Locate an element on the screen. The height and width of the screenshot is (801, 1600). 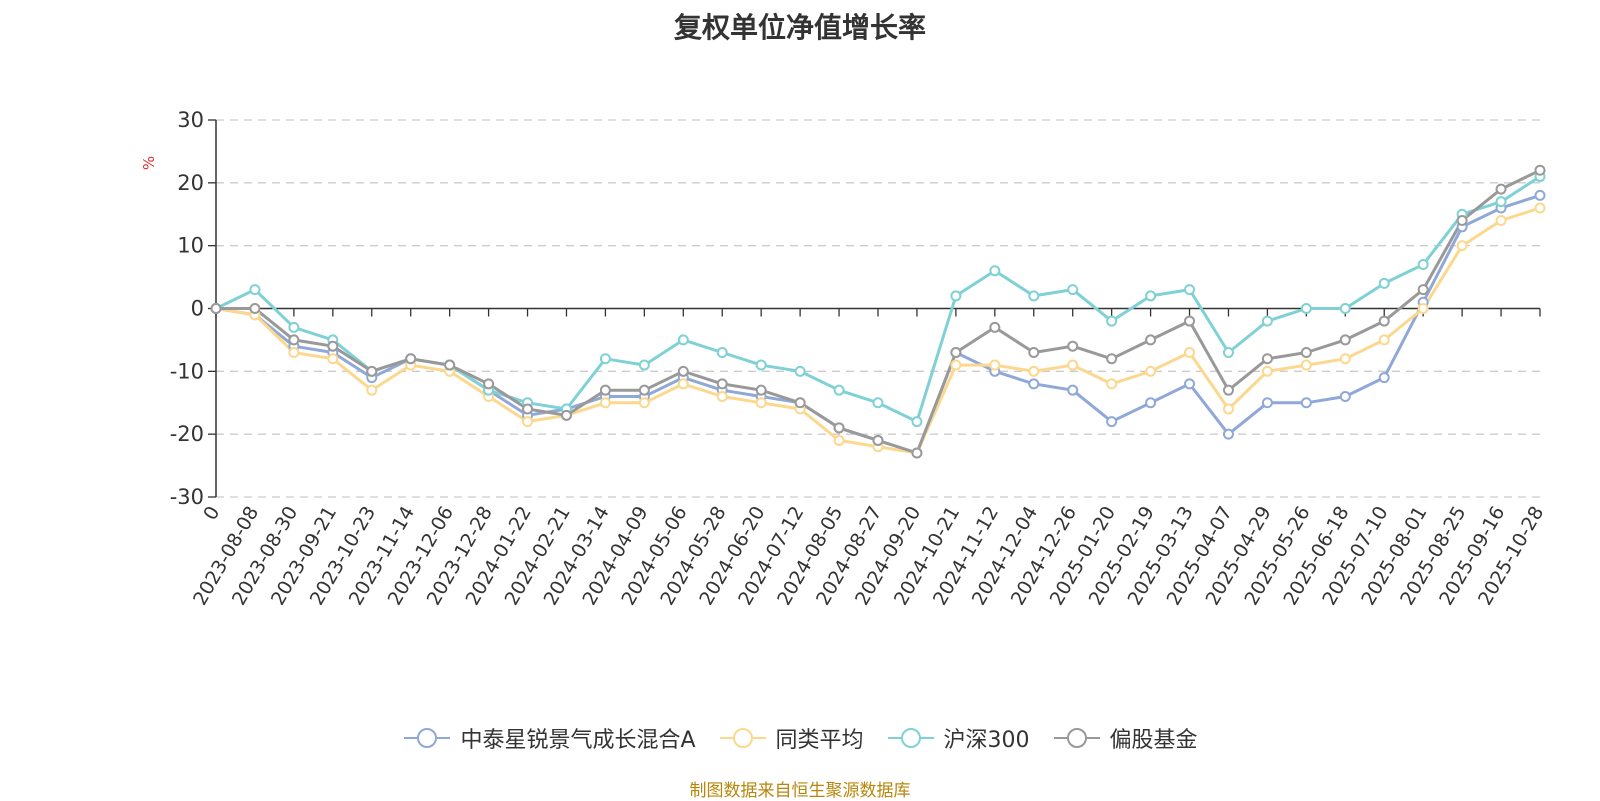
legend: 中泰星锐景气成长混合A 同类平均 沪深300 偏股基金 is located at coordinates (800, 738).